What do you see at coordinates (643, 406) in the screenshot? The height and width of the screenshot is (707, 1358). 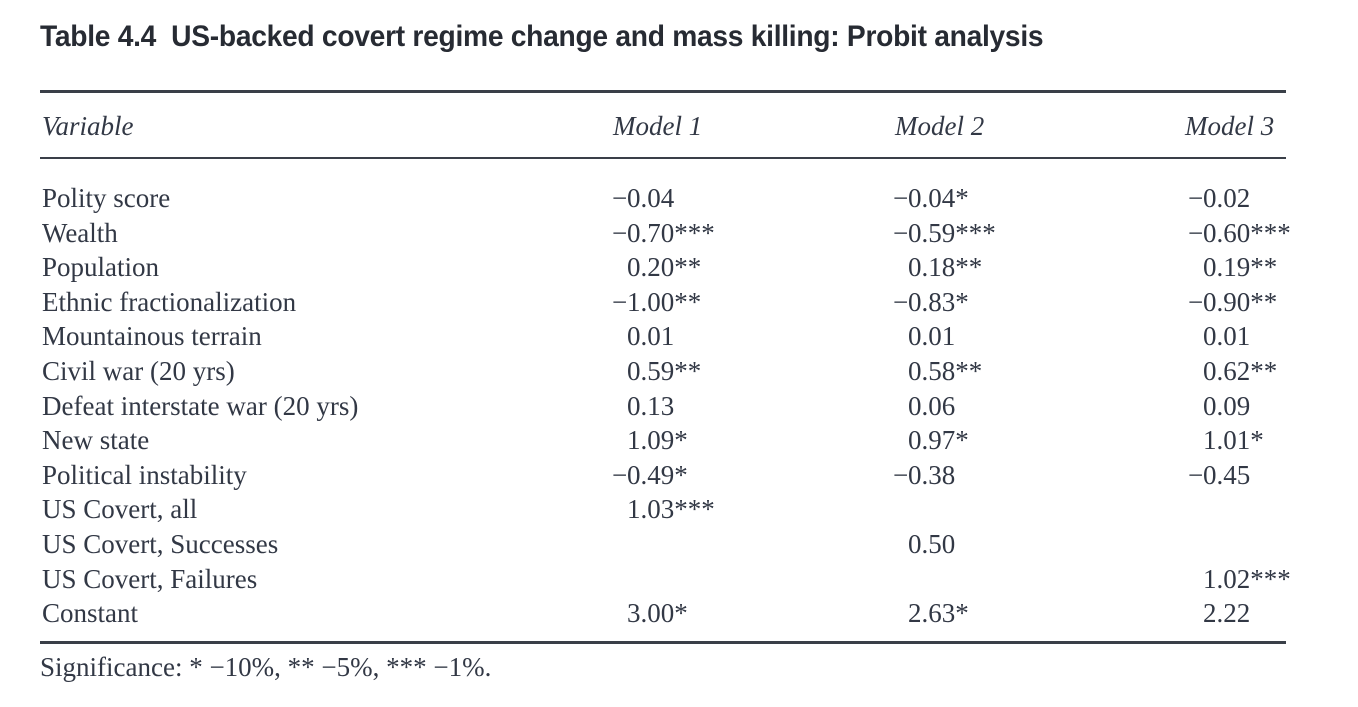 I see `cell-model1: 0.13` at bounding box center [643, 406].